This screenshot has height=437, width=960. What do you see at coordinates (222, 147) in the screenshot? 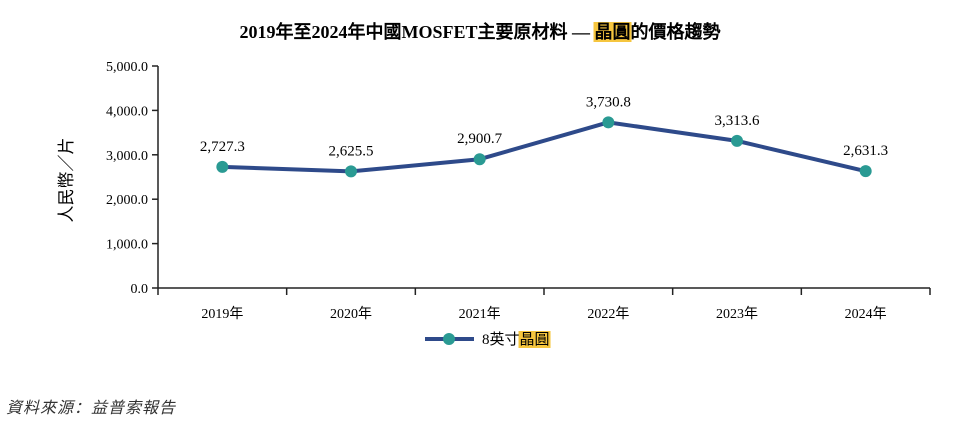
I see `data-label: 2,727.3` at bounding box center [222, 147].